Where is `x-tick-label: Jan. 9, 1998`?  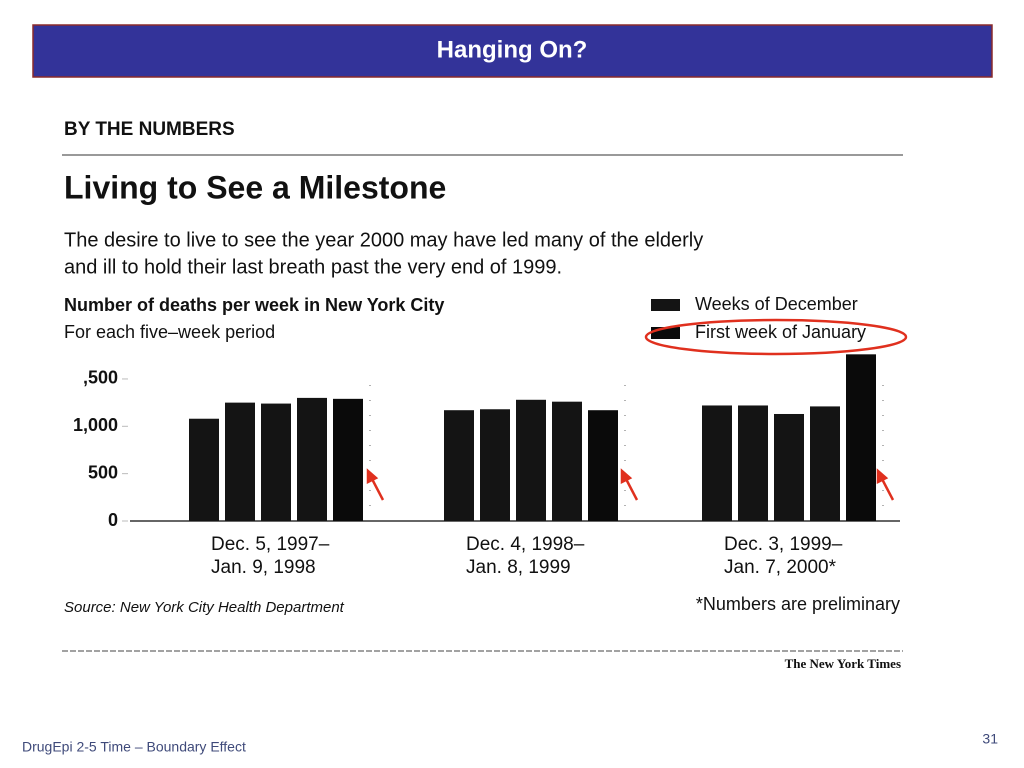 x-tick-label: Jan. 9, 1998 is located at coordinates (263, 567).